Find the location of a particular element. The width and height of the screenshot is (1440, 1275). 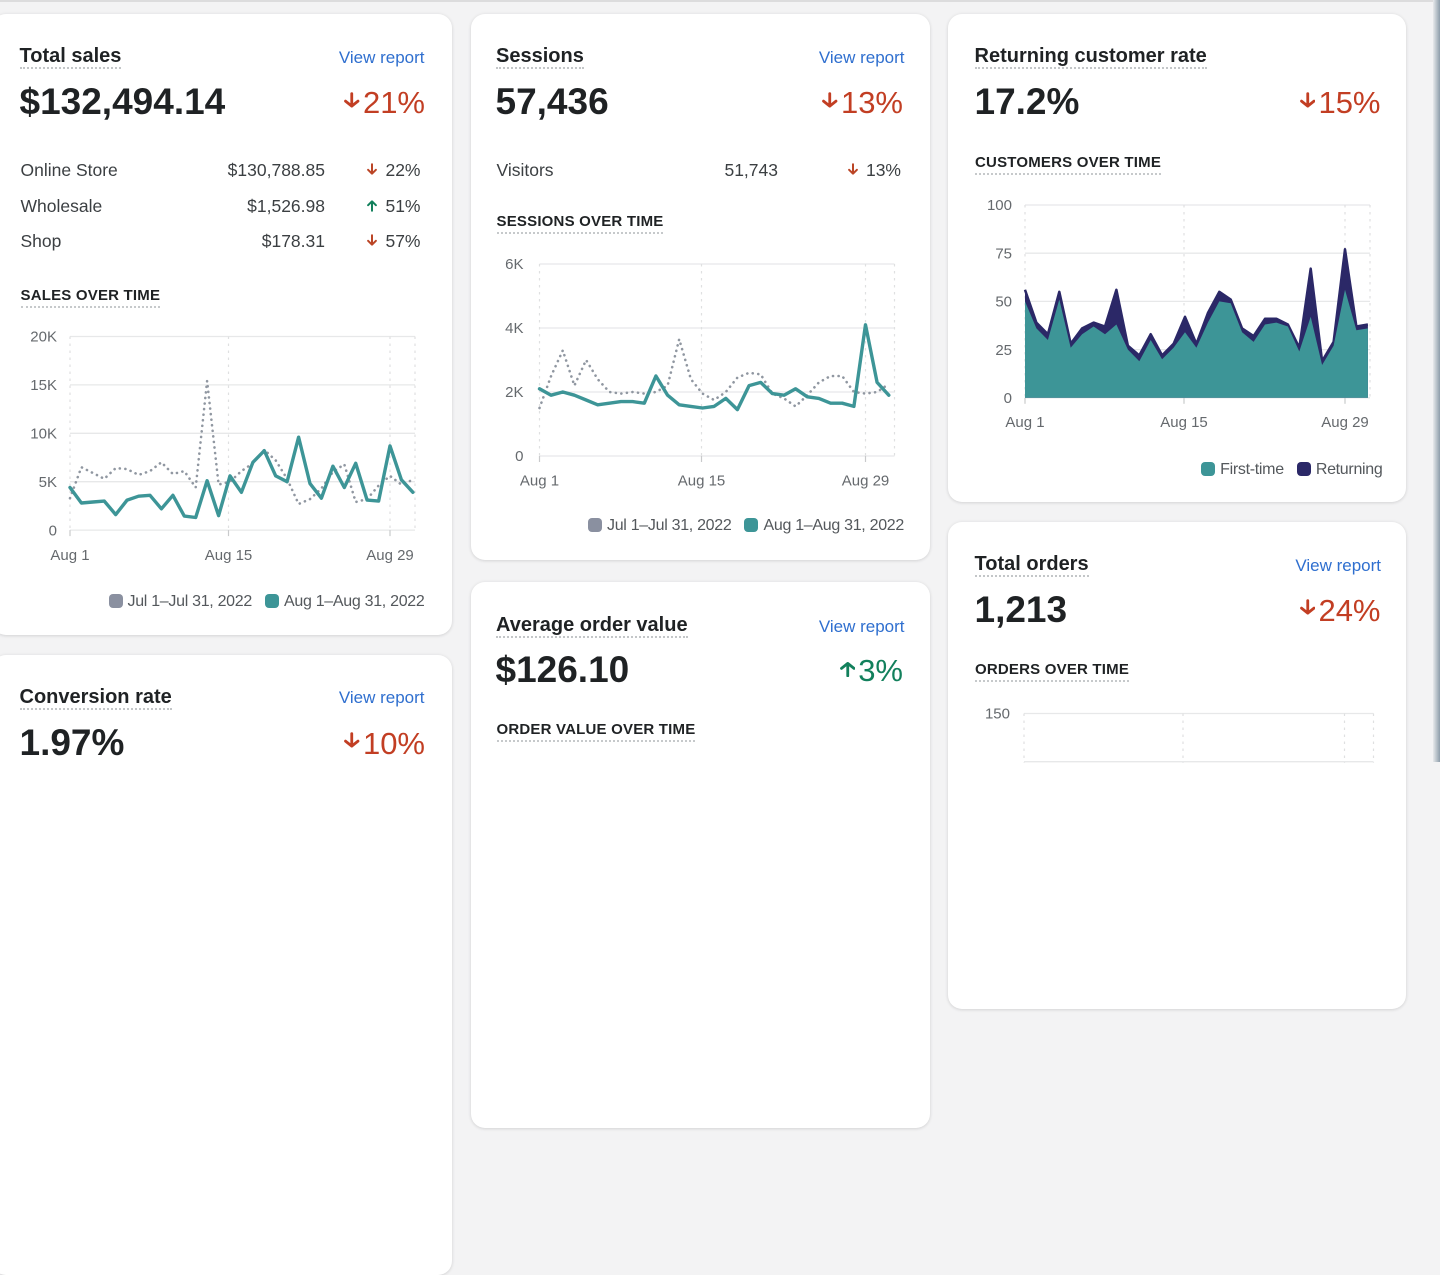

svg-text: 100 is located at coordinates (999, 205).